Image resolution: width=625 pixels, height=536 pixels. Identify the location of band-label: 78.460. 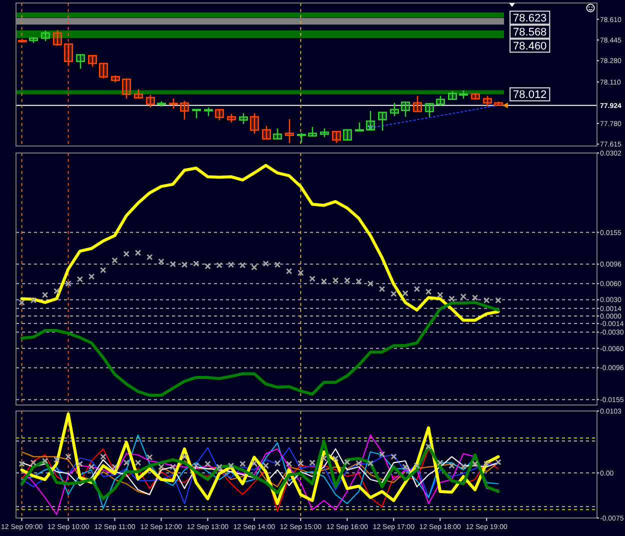
(530, 46).